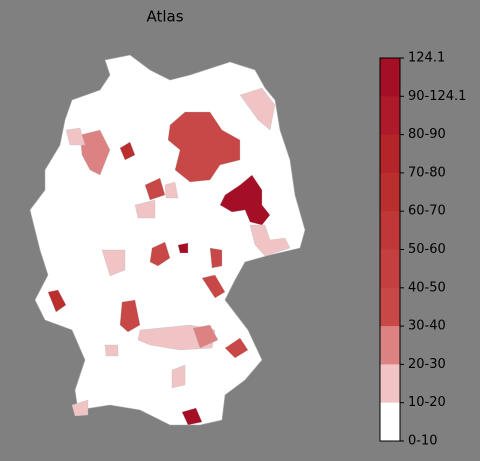 Image resolution: width=480 pixels, height=461 pixels. What do you see at coordinates (427, 287) in the screenshot?
I see `colorbar-label: 40-50` at bounding box center [427, 287].